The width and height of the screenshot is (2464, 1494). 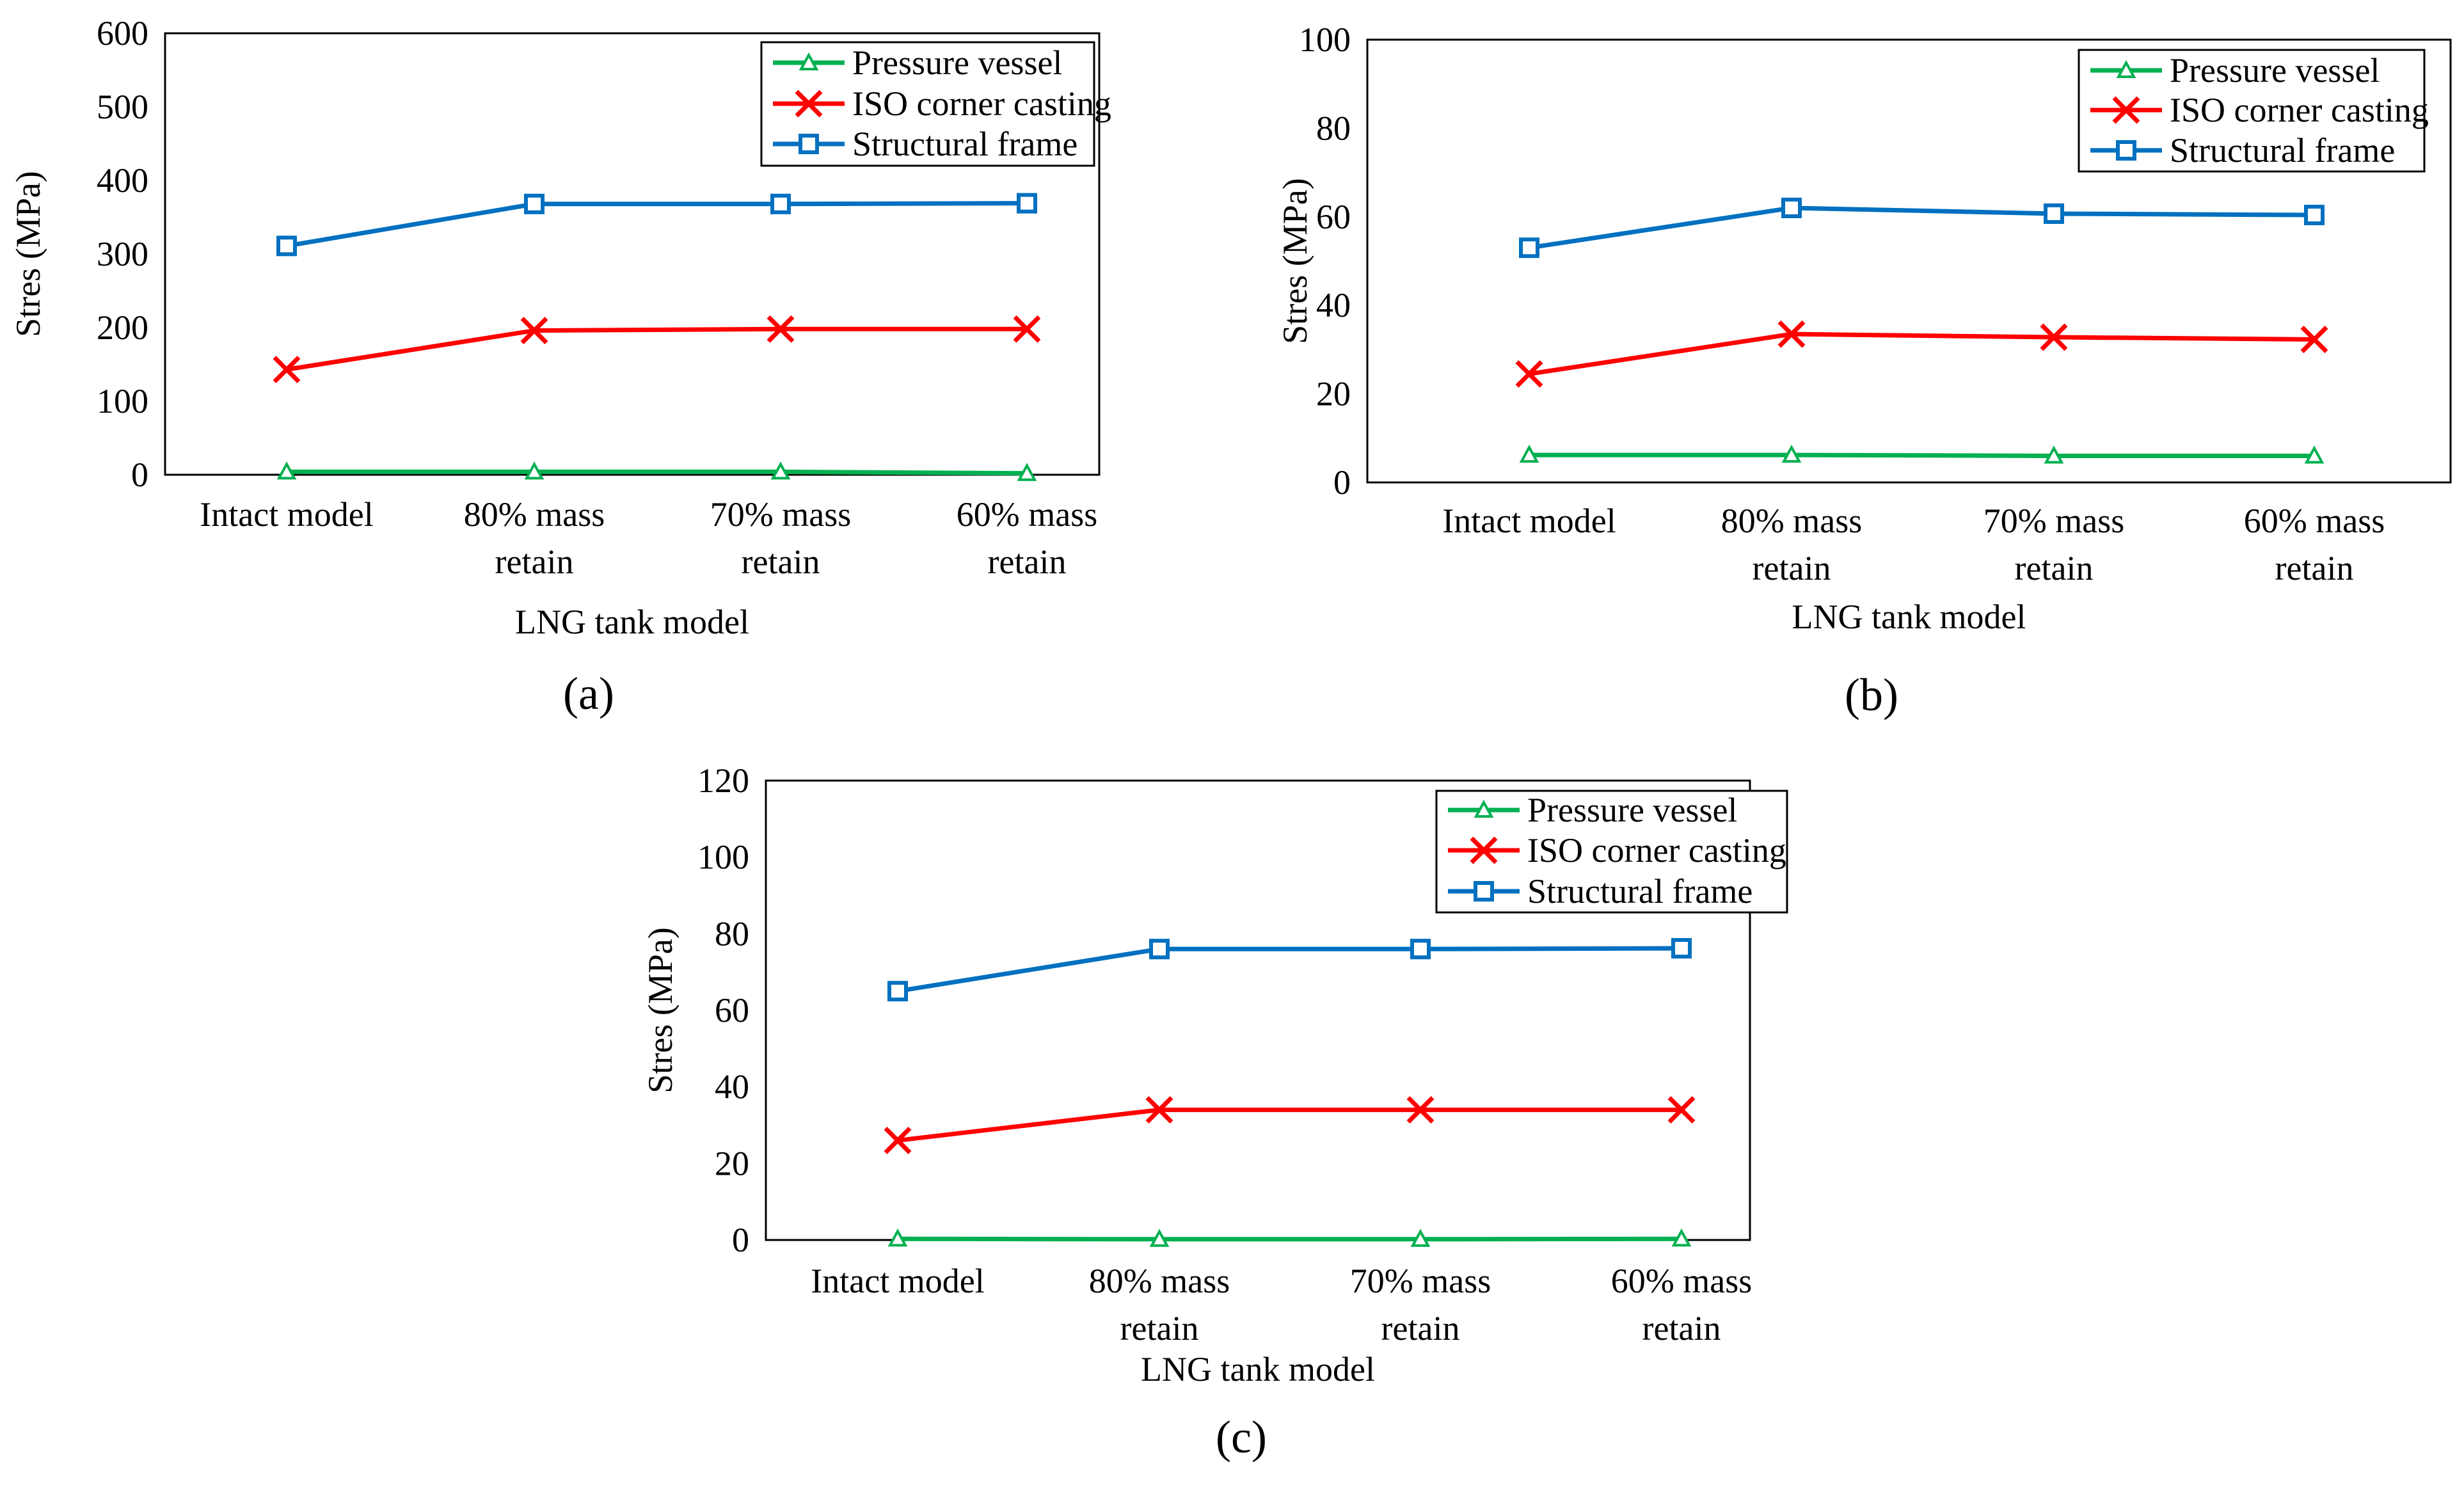 What do you see at coordinates (942, 103) in the screenshot?
I see `chart-a-legend-entry-1: ISO corner casting` at bounding box center [942, 103].